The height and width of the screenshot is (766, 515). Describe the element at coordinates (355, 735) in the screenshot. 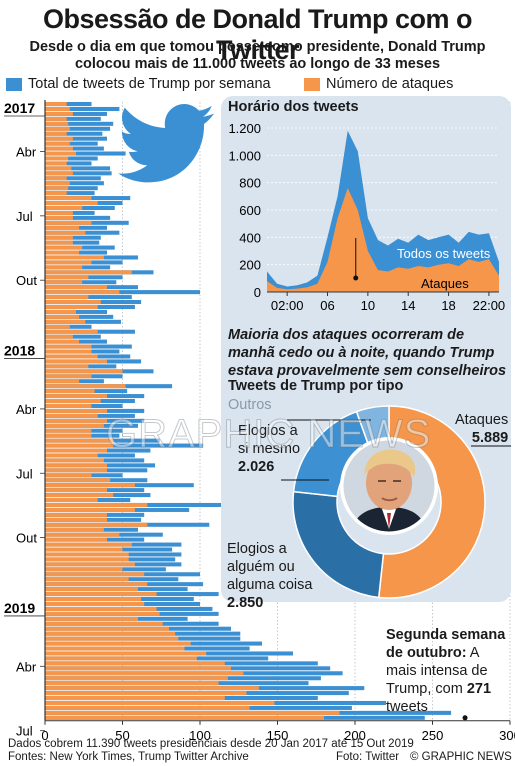

I see `x-tick-label: 200` at that location.